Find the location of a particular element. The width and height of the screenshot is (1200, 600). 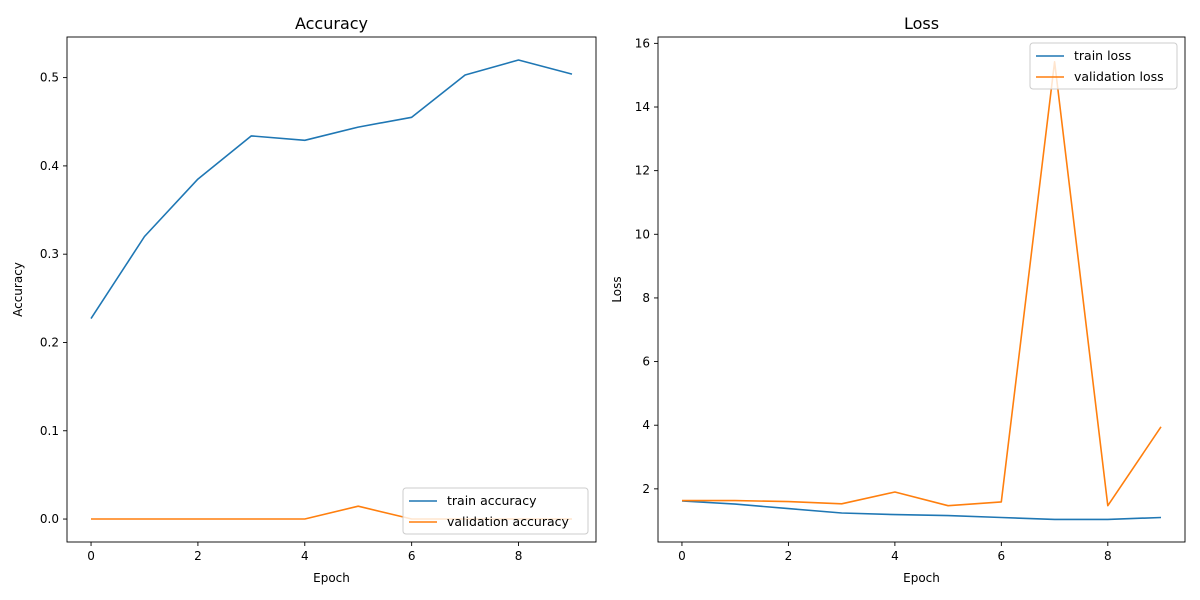

y-tick-label: 4 is located at coordinates (646, 425).